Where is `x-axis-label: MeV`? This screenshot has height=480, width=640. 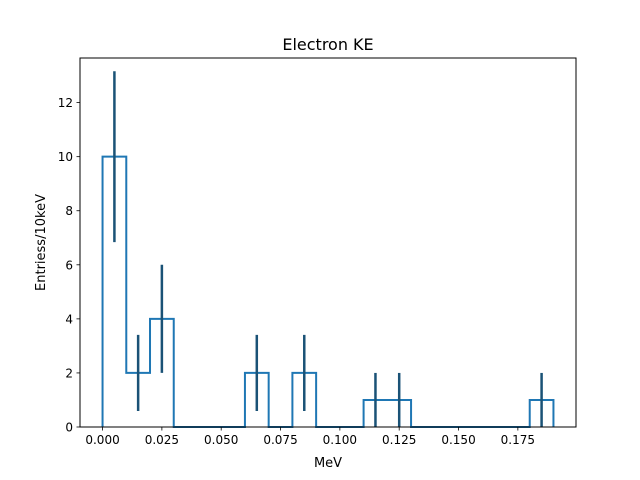
x-axis-label: MeV is located at coordinates (328, 463).